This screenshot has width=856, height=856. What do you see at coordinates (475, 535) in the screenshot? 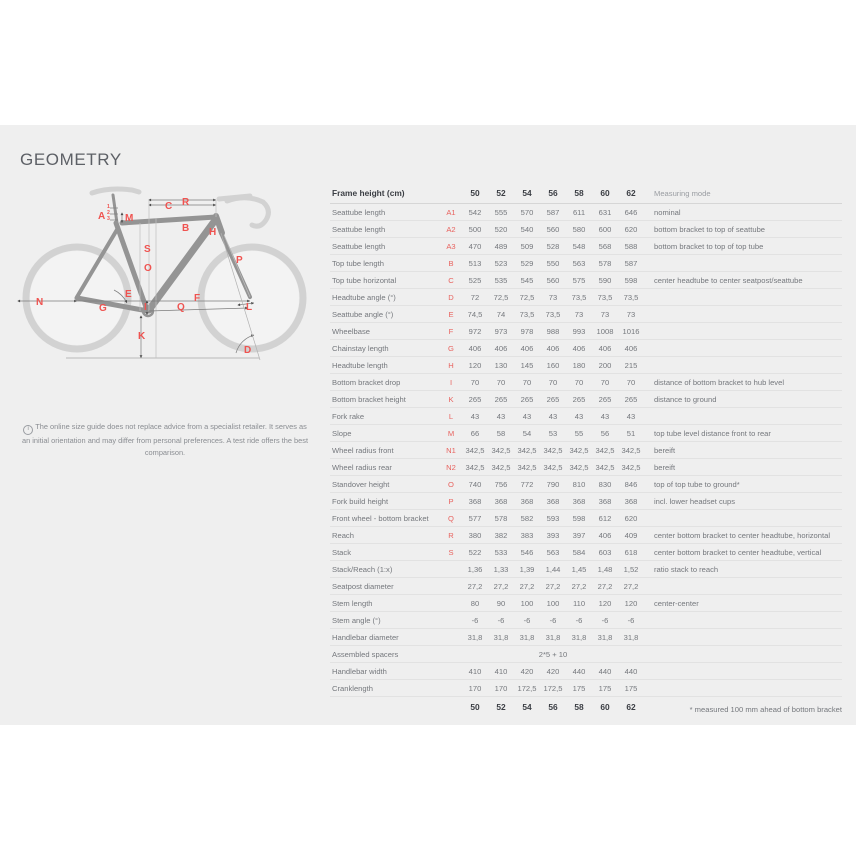
I see `row-value: 380` at bounding box center [475, 535].